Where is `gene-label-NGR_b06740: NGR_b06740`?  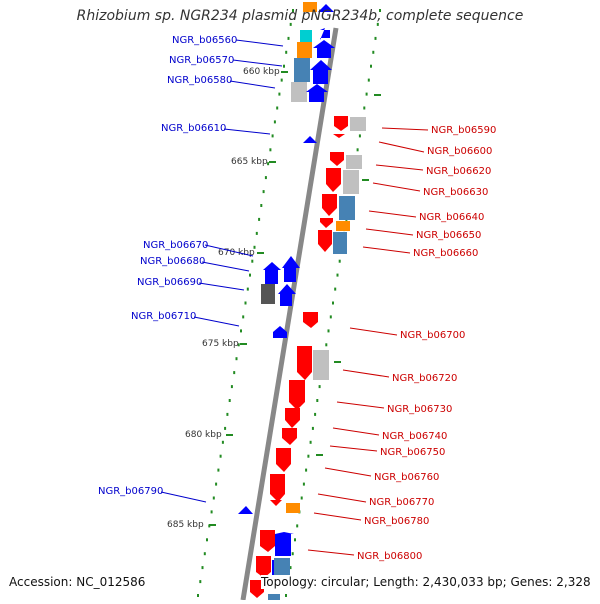
gene-label-NGR_b06740: NGR_b06740 is located at coordinates (414, 436).